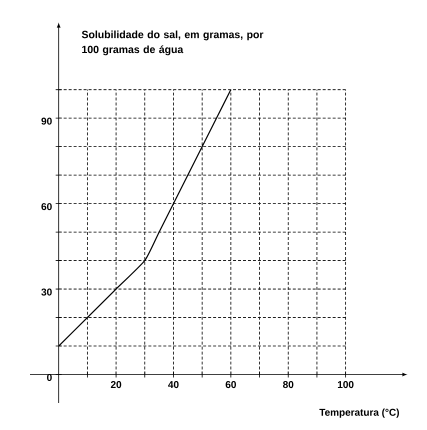 This screenshot has width=427, height=430. I want to click on x-tick-label: 20, so click(116, 384).